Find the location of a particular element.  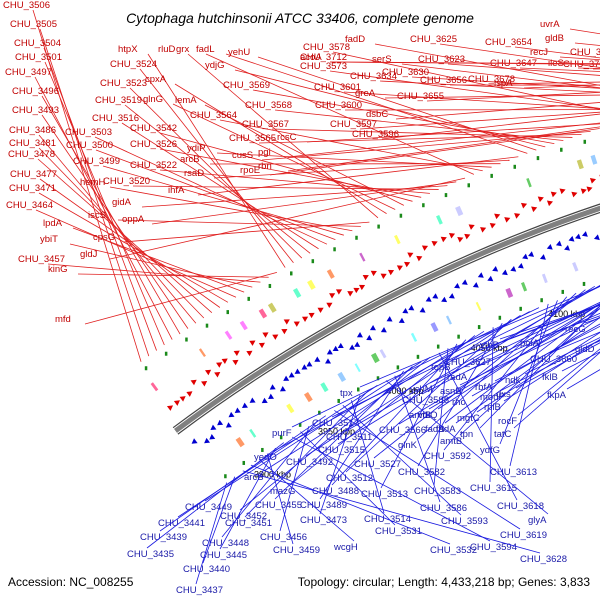

forward-gene-label: CHU_3524 is located at coordinates (133, 64).